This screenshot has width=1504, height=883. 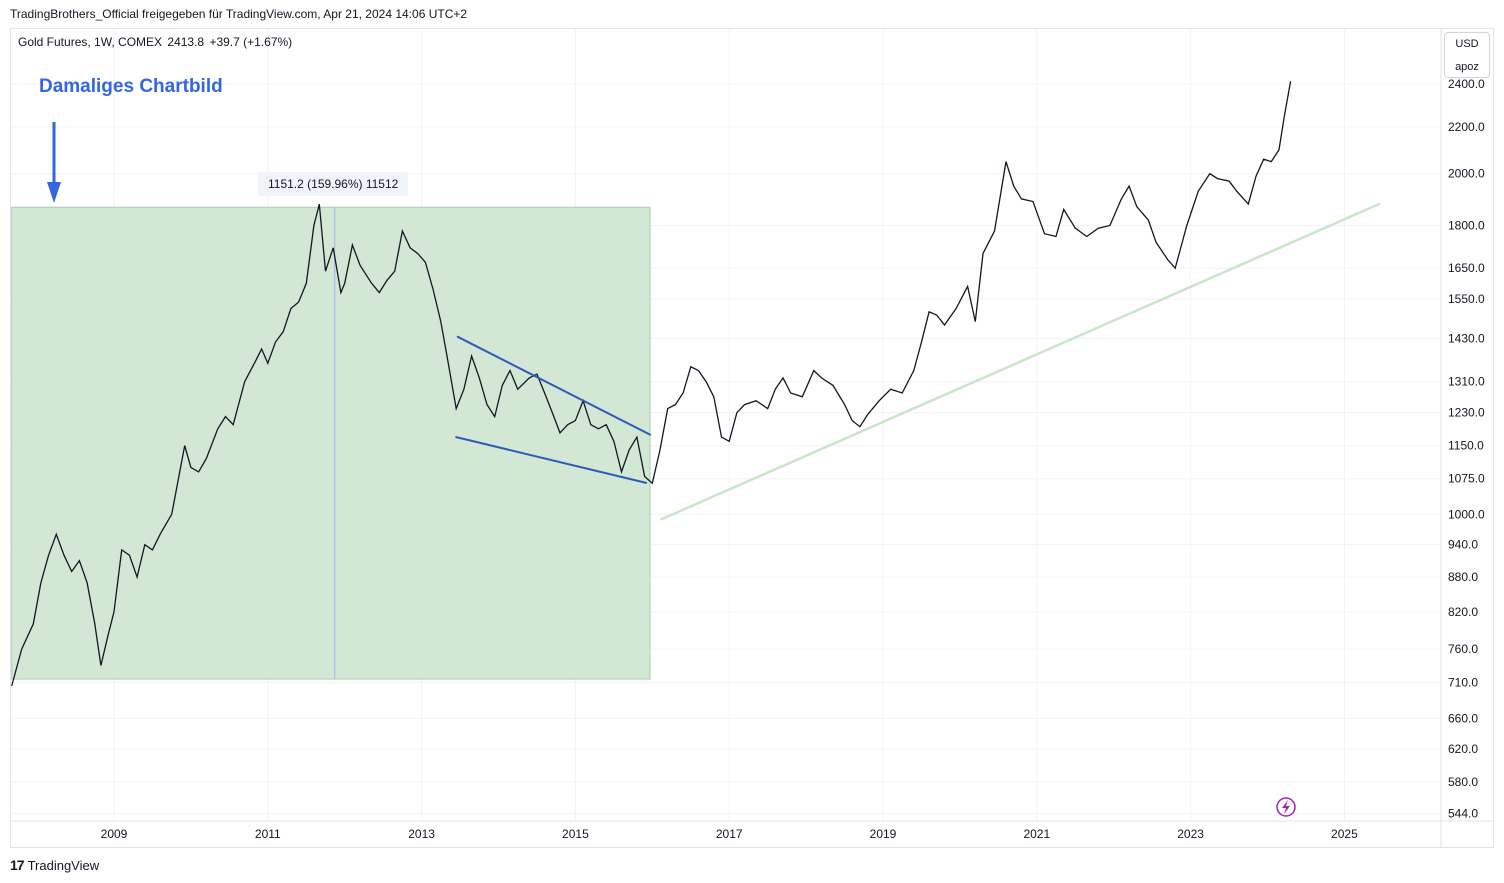 What do you see at coordinates (553, 385) in the screenshot?
I see `channel-upper-line` at bounding box center [553, 385].